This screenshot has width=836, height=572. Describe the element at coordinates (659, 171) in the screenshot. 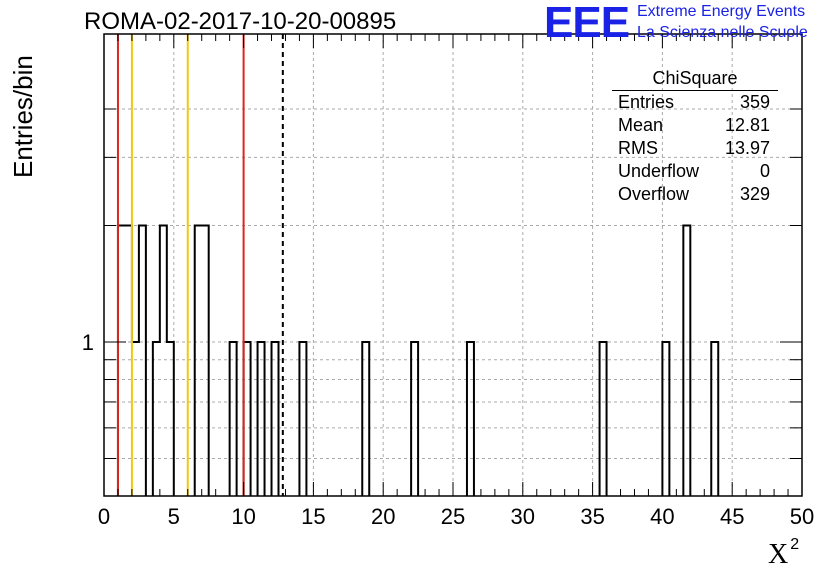

I see `stats-label: Underflow` at that location.